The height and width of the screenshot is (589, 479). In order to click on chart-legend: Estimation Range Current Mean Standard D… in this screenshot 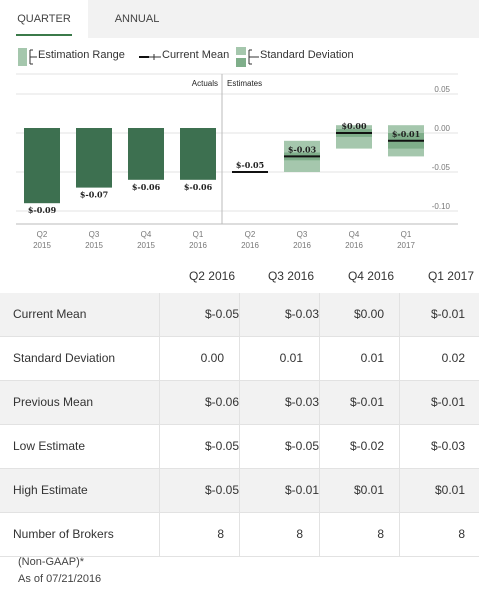, I will do `click(241, 57)`.